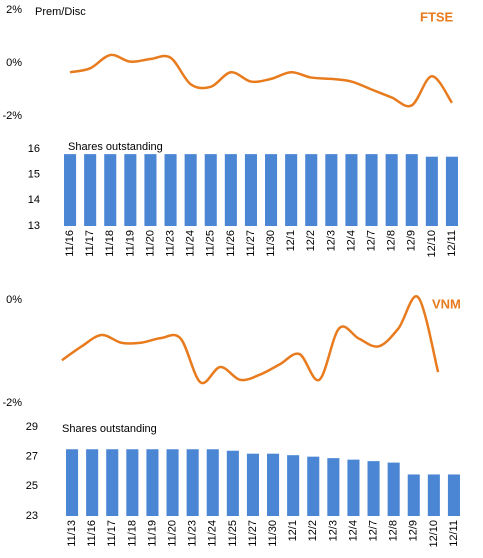  What do you see at coordinates (32, 486) in the screenshot?
I see `y-tick-label: 25` at bounding box center [32, 486].